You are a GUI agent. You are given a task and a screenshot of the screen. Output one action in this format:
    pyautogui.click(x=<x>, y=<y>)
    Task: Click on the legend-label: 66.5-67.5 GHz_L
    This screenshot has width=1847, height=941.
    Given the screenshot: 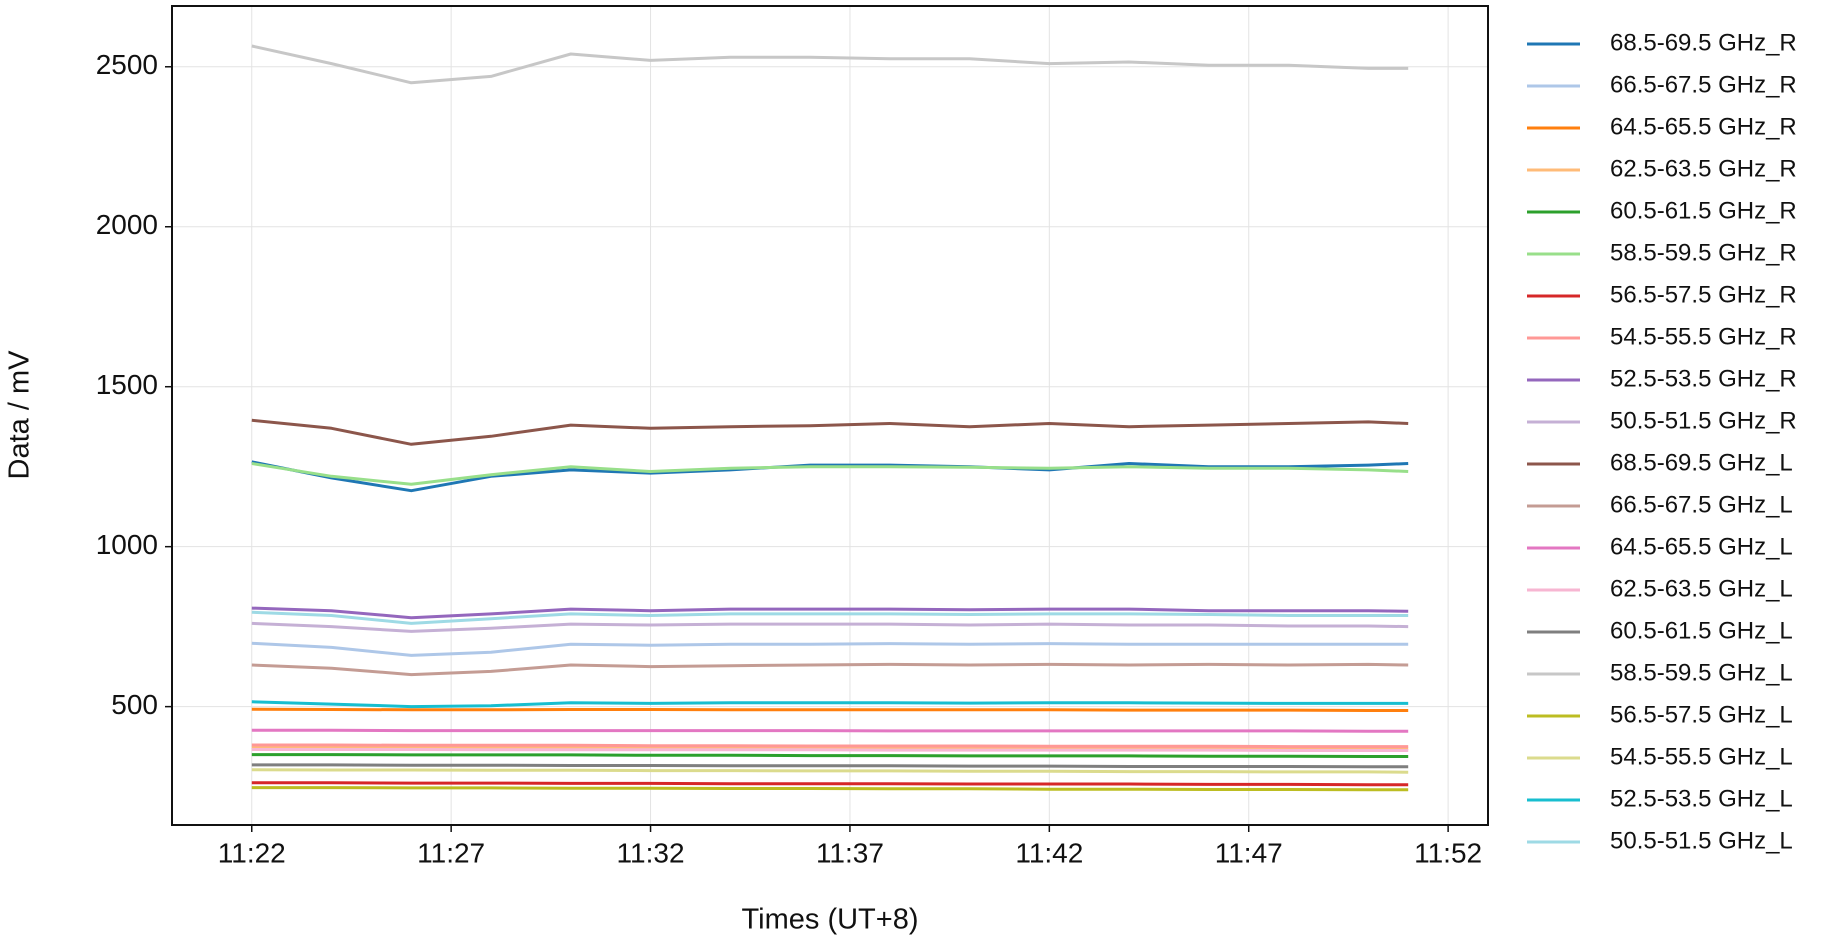 What is the action you would take?
    pyautogui.click(x=1701, y=504)
    